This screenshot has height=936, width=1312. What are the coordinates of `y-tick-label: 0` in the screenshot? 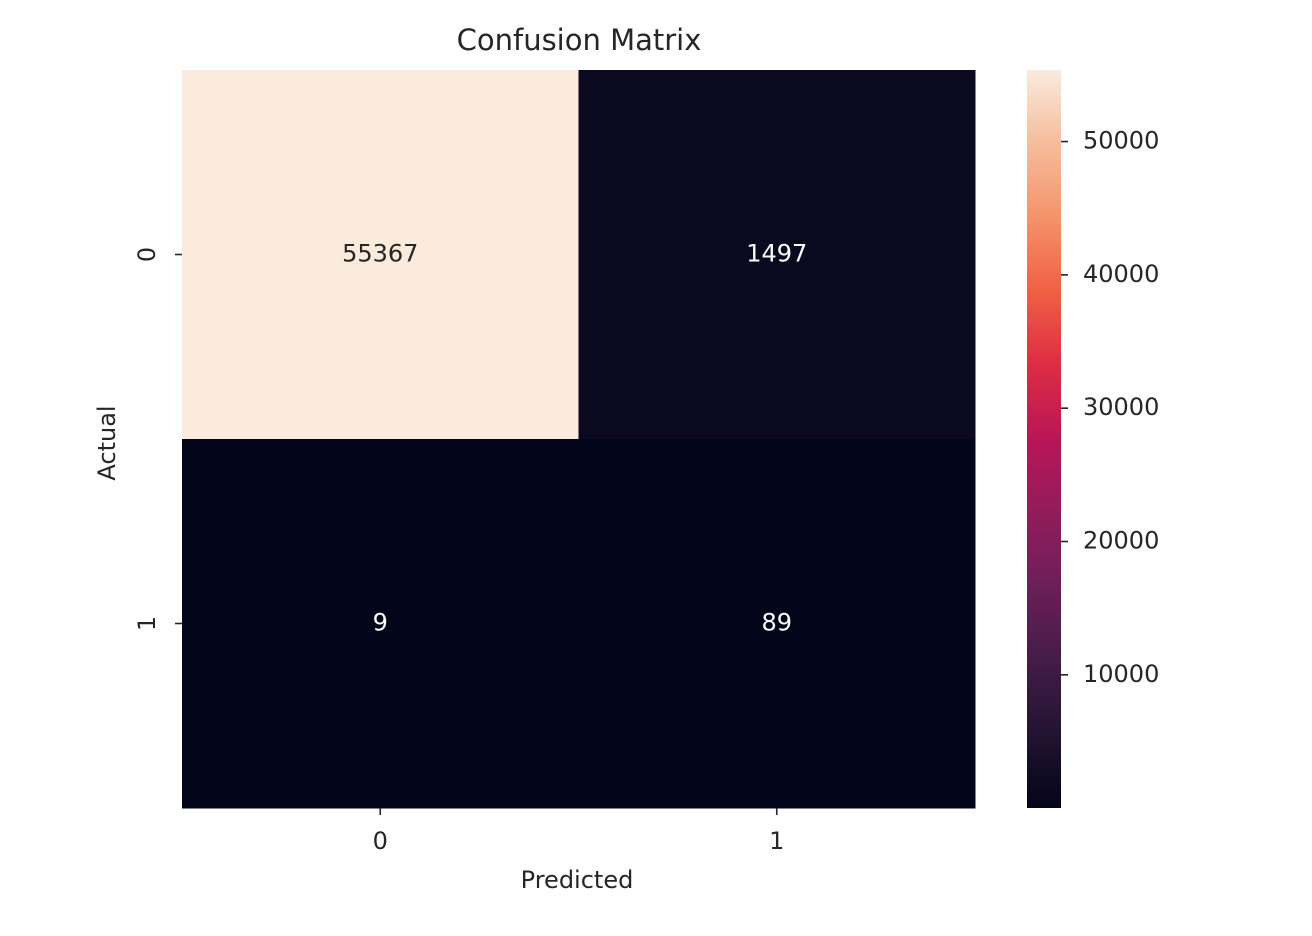 It's located at (147, 254).